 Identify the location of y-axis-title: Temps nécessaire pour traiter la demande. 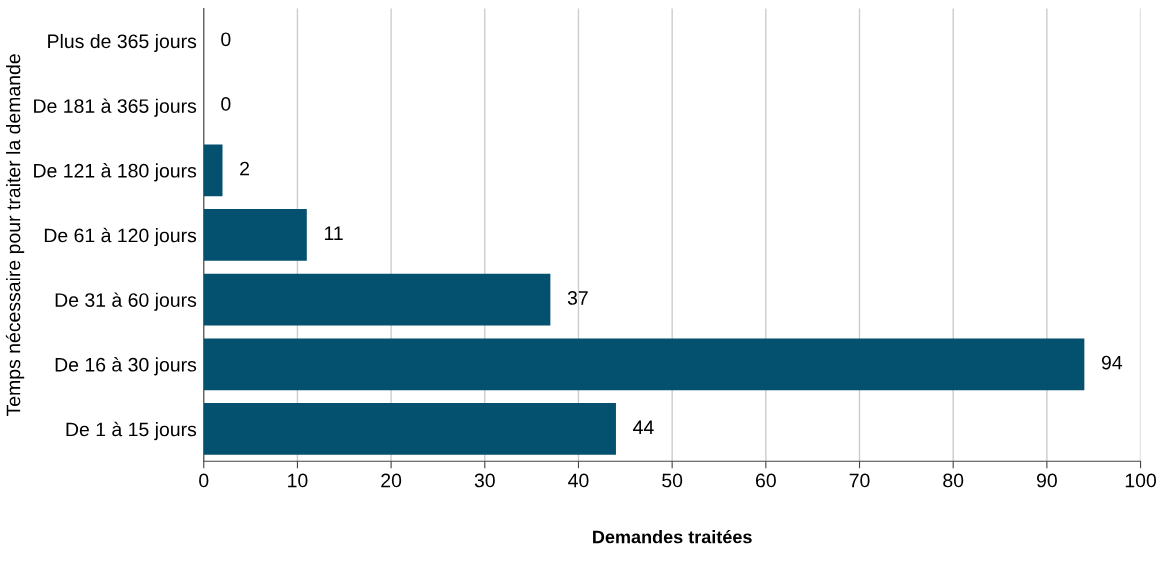
(15, 235).